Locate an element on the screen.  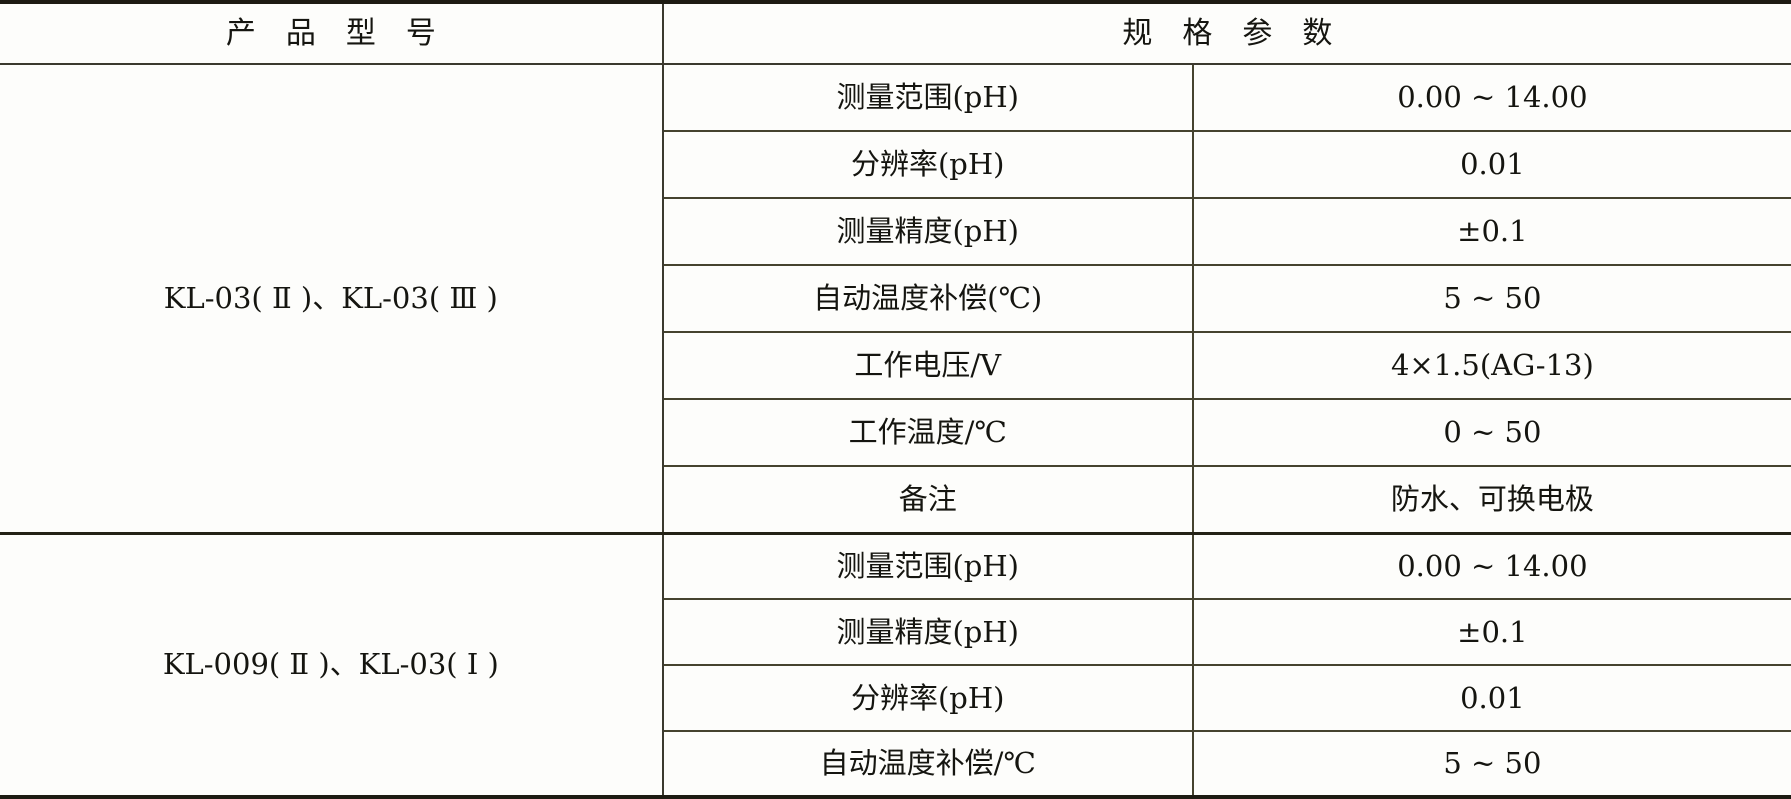
product-model-cell: KL-009( Ⅱ )、KL-03( Ⅰ ) is located at coordinates (332, 665).